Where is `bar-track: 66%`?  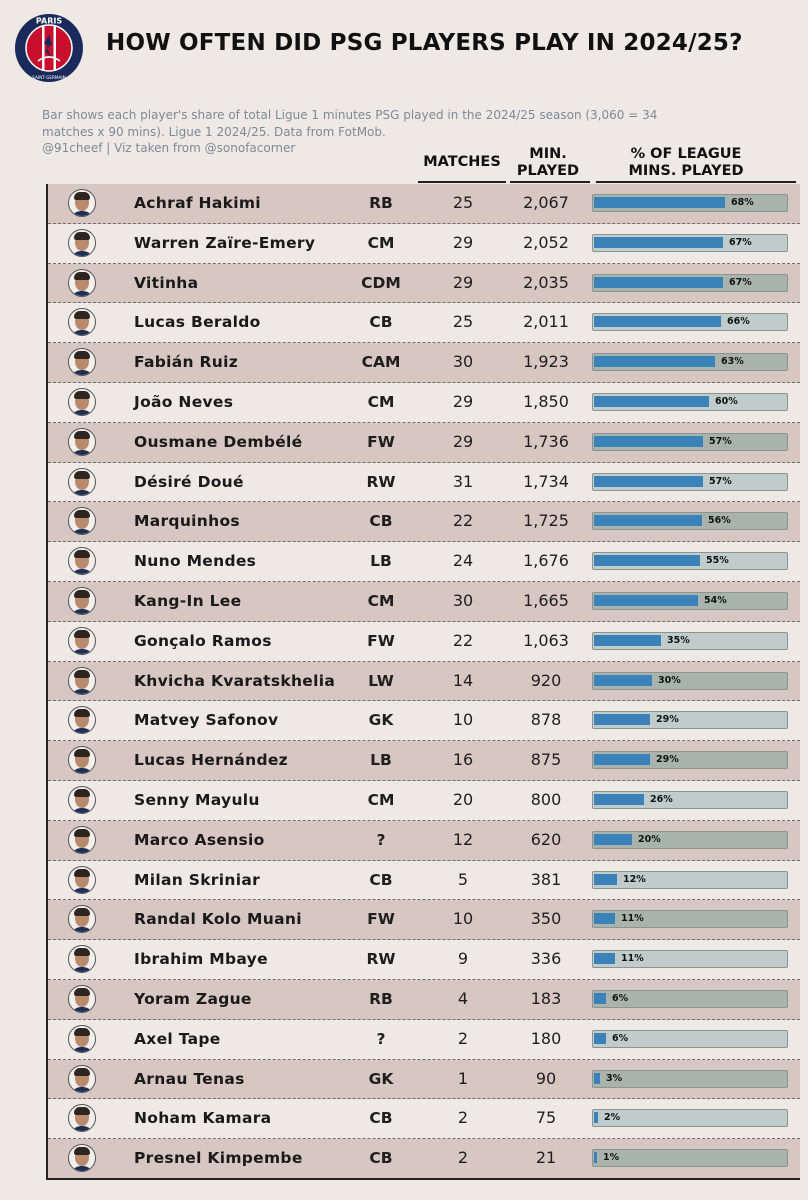 bar-track: 66% is located at coordinates (690, 322).